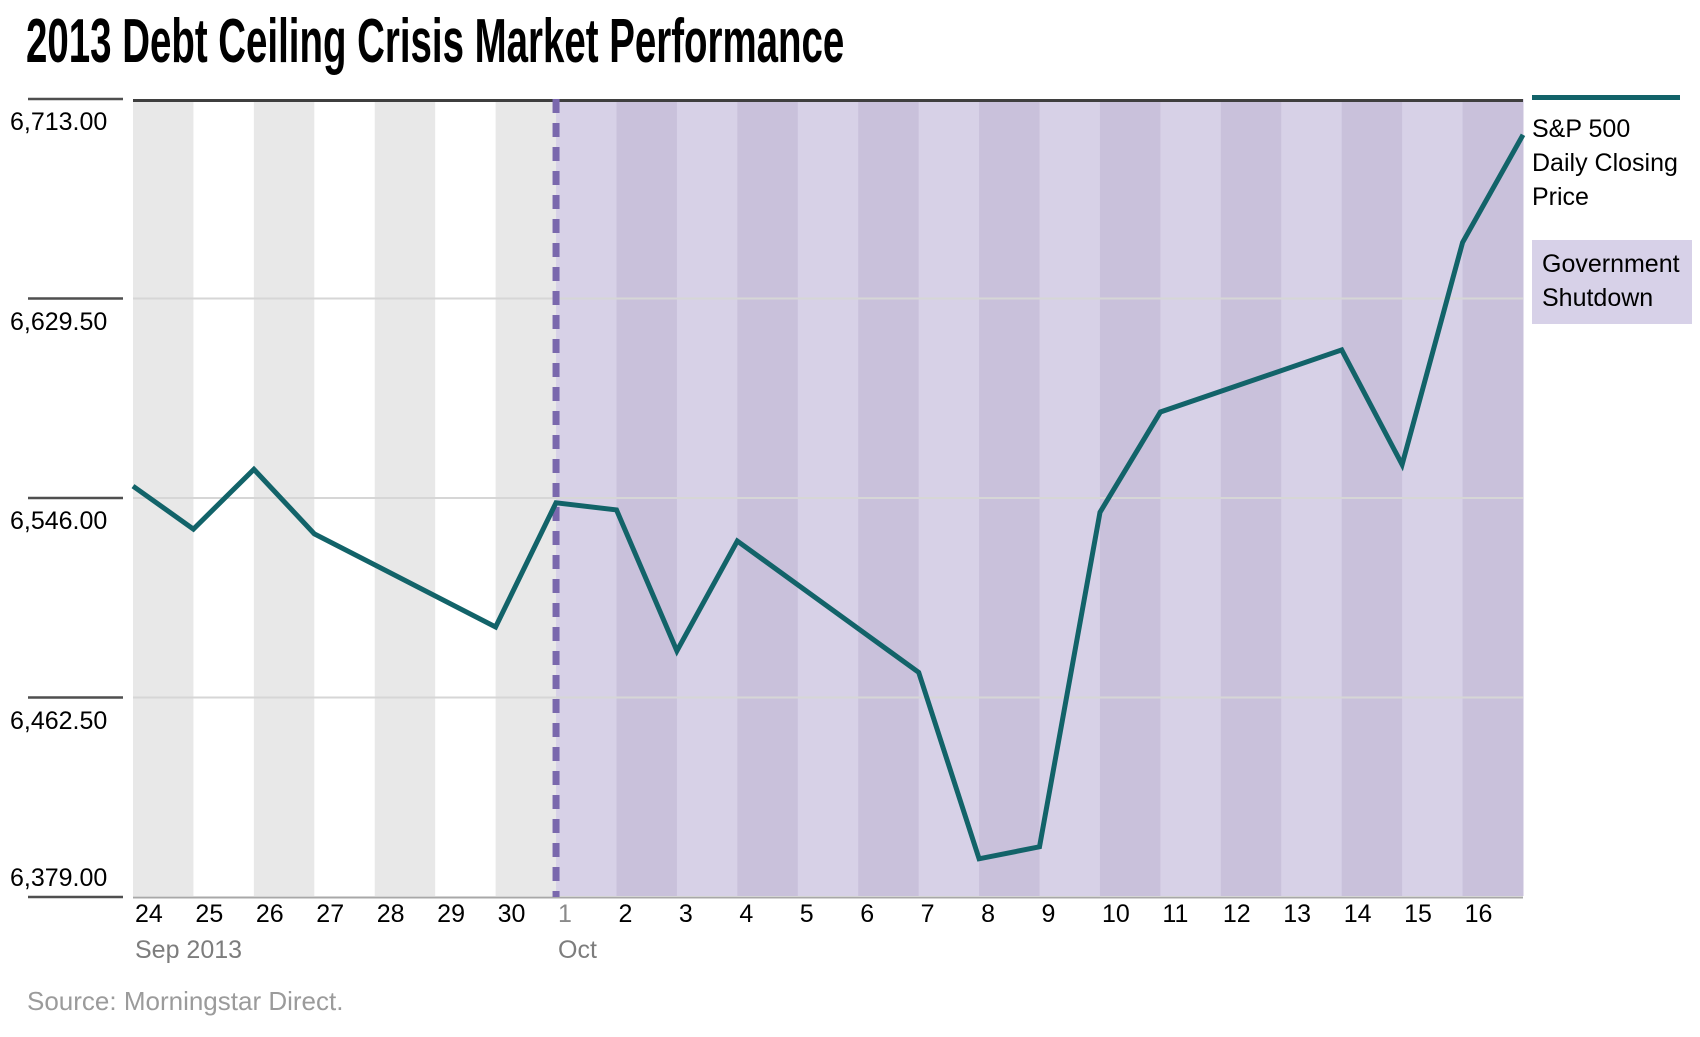  Describe the element at coordinates (185, 1001) in the screenshot. I see `source-note: Source: Morningstar Direct.` at that location.